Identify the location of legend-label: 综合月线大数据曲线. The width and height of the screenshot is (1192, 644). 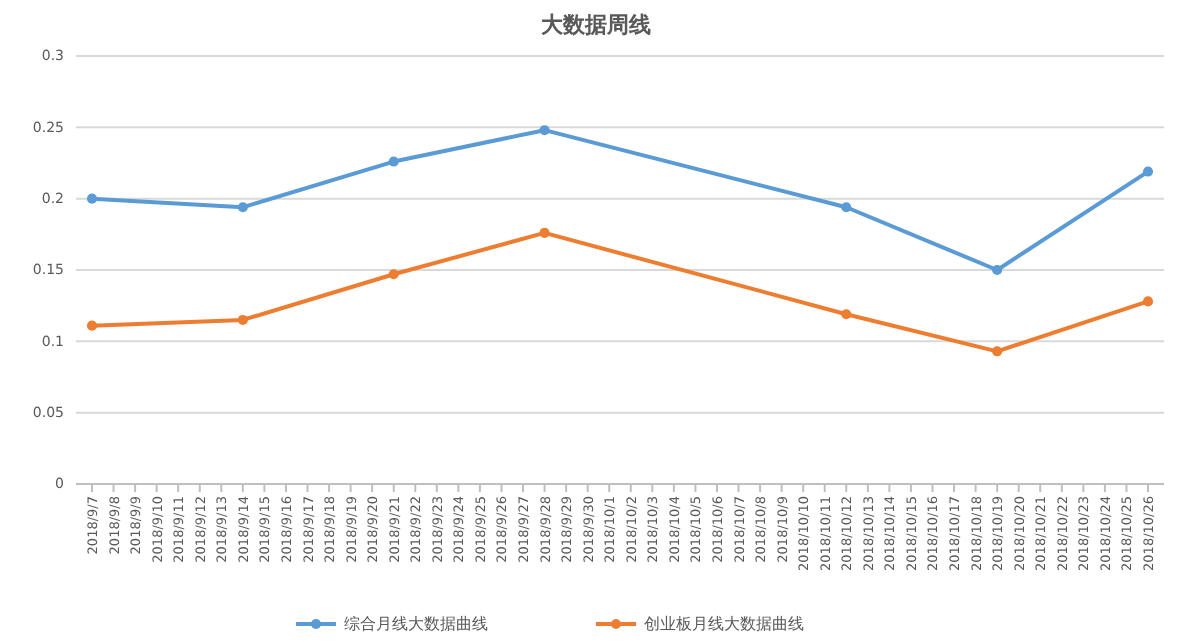
(416, 624).